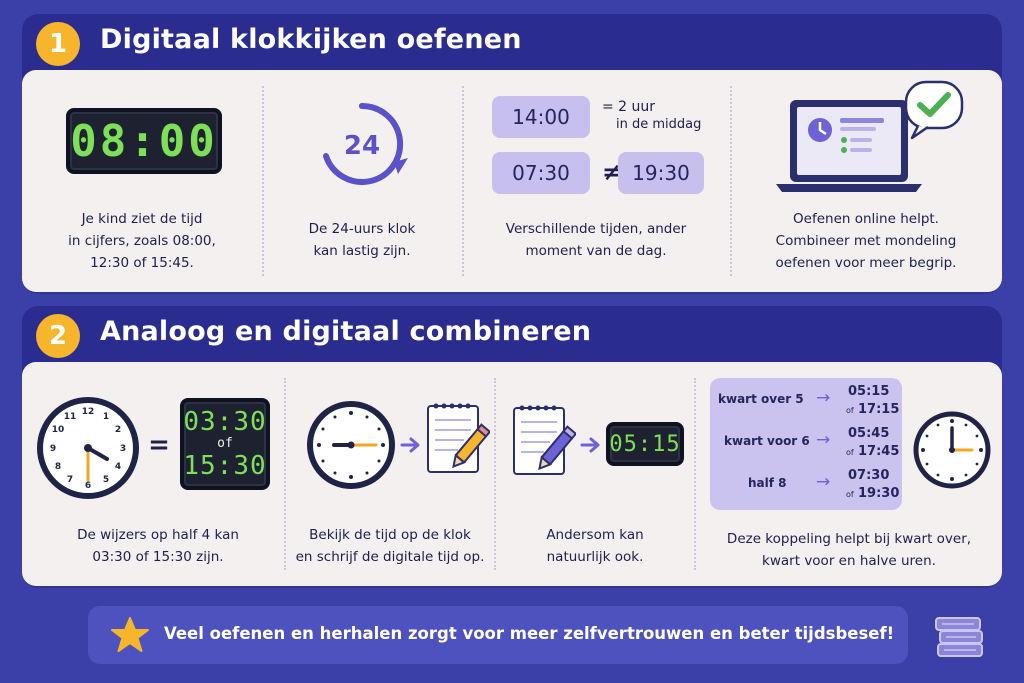 This screenshot has width=1024, height=683. I want to click on clock-numeral: 5, so click(106, 480).